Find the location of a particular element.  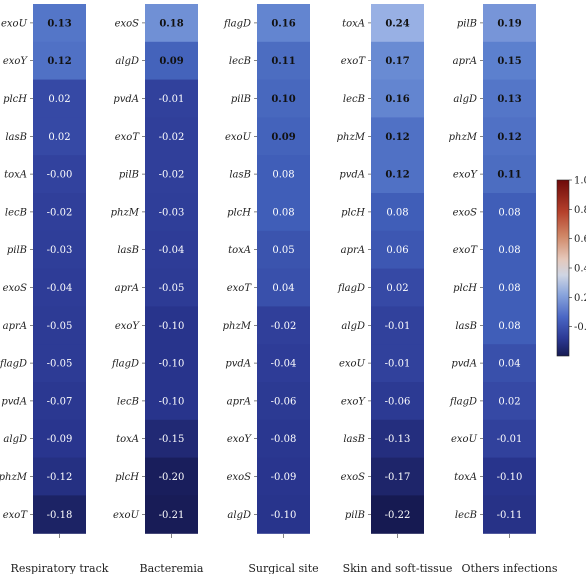

cell-value-label: -0.13 is located at coordinates (398, 439).